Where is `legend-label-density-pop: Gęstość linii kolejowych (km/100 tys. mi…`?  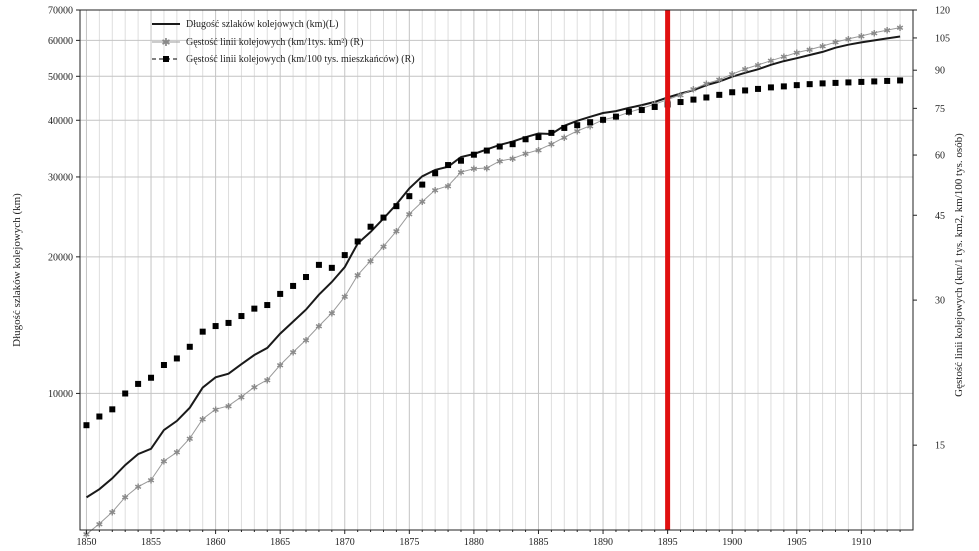
legend-label-density-pop: Gęstość linii kolejowych (km/100 tys. mi… is located at coordinates (300, 59).